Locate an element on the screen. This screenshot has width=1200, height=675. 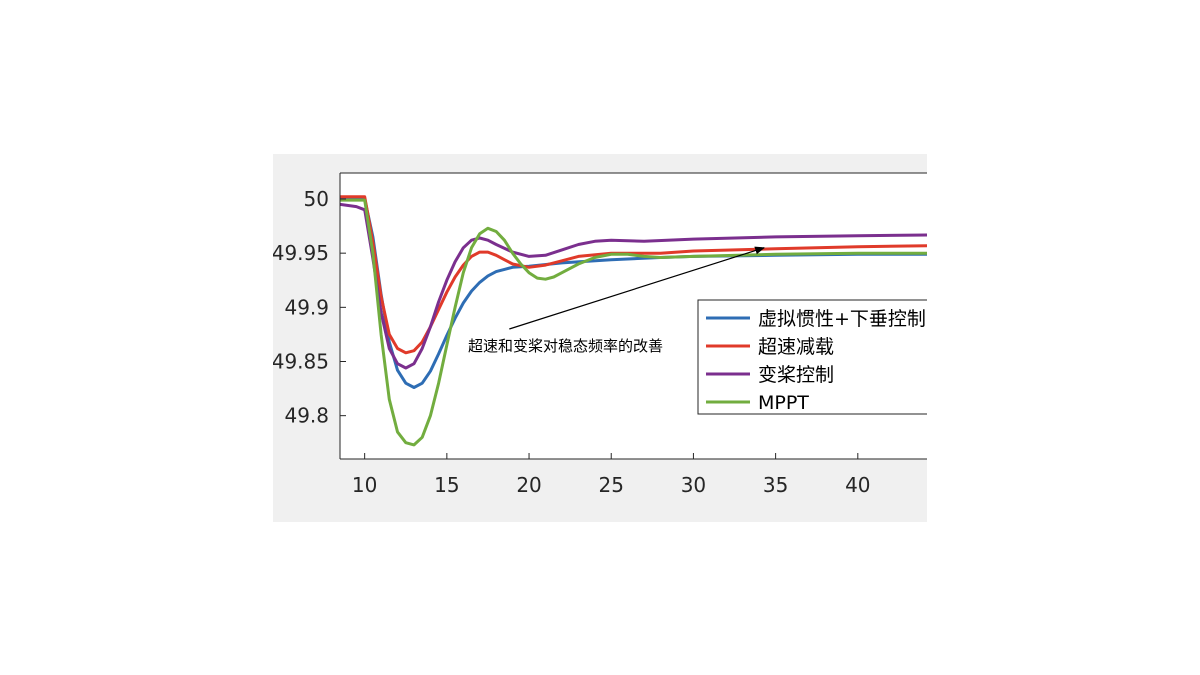
legend-label: MPPT is located at coordinates (783, 403).